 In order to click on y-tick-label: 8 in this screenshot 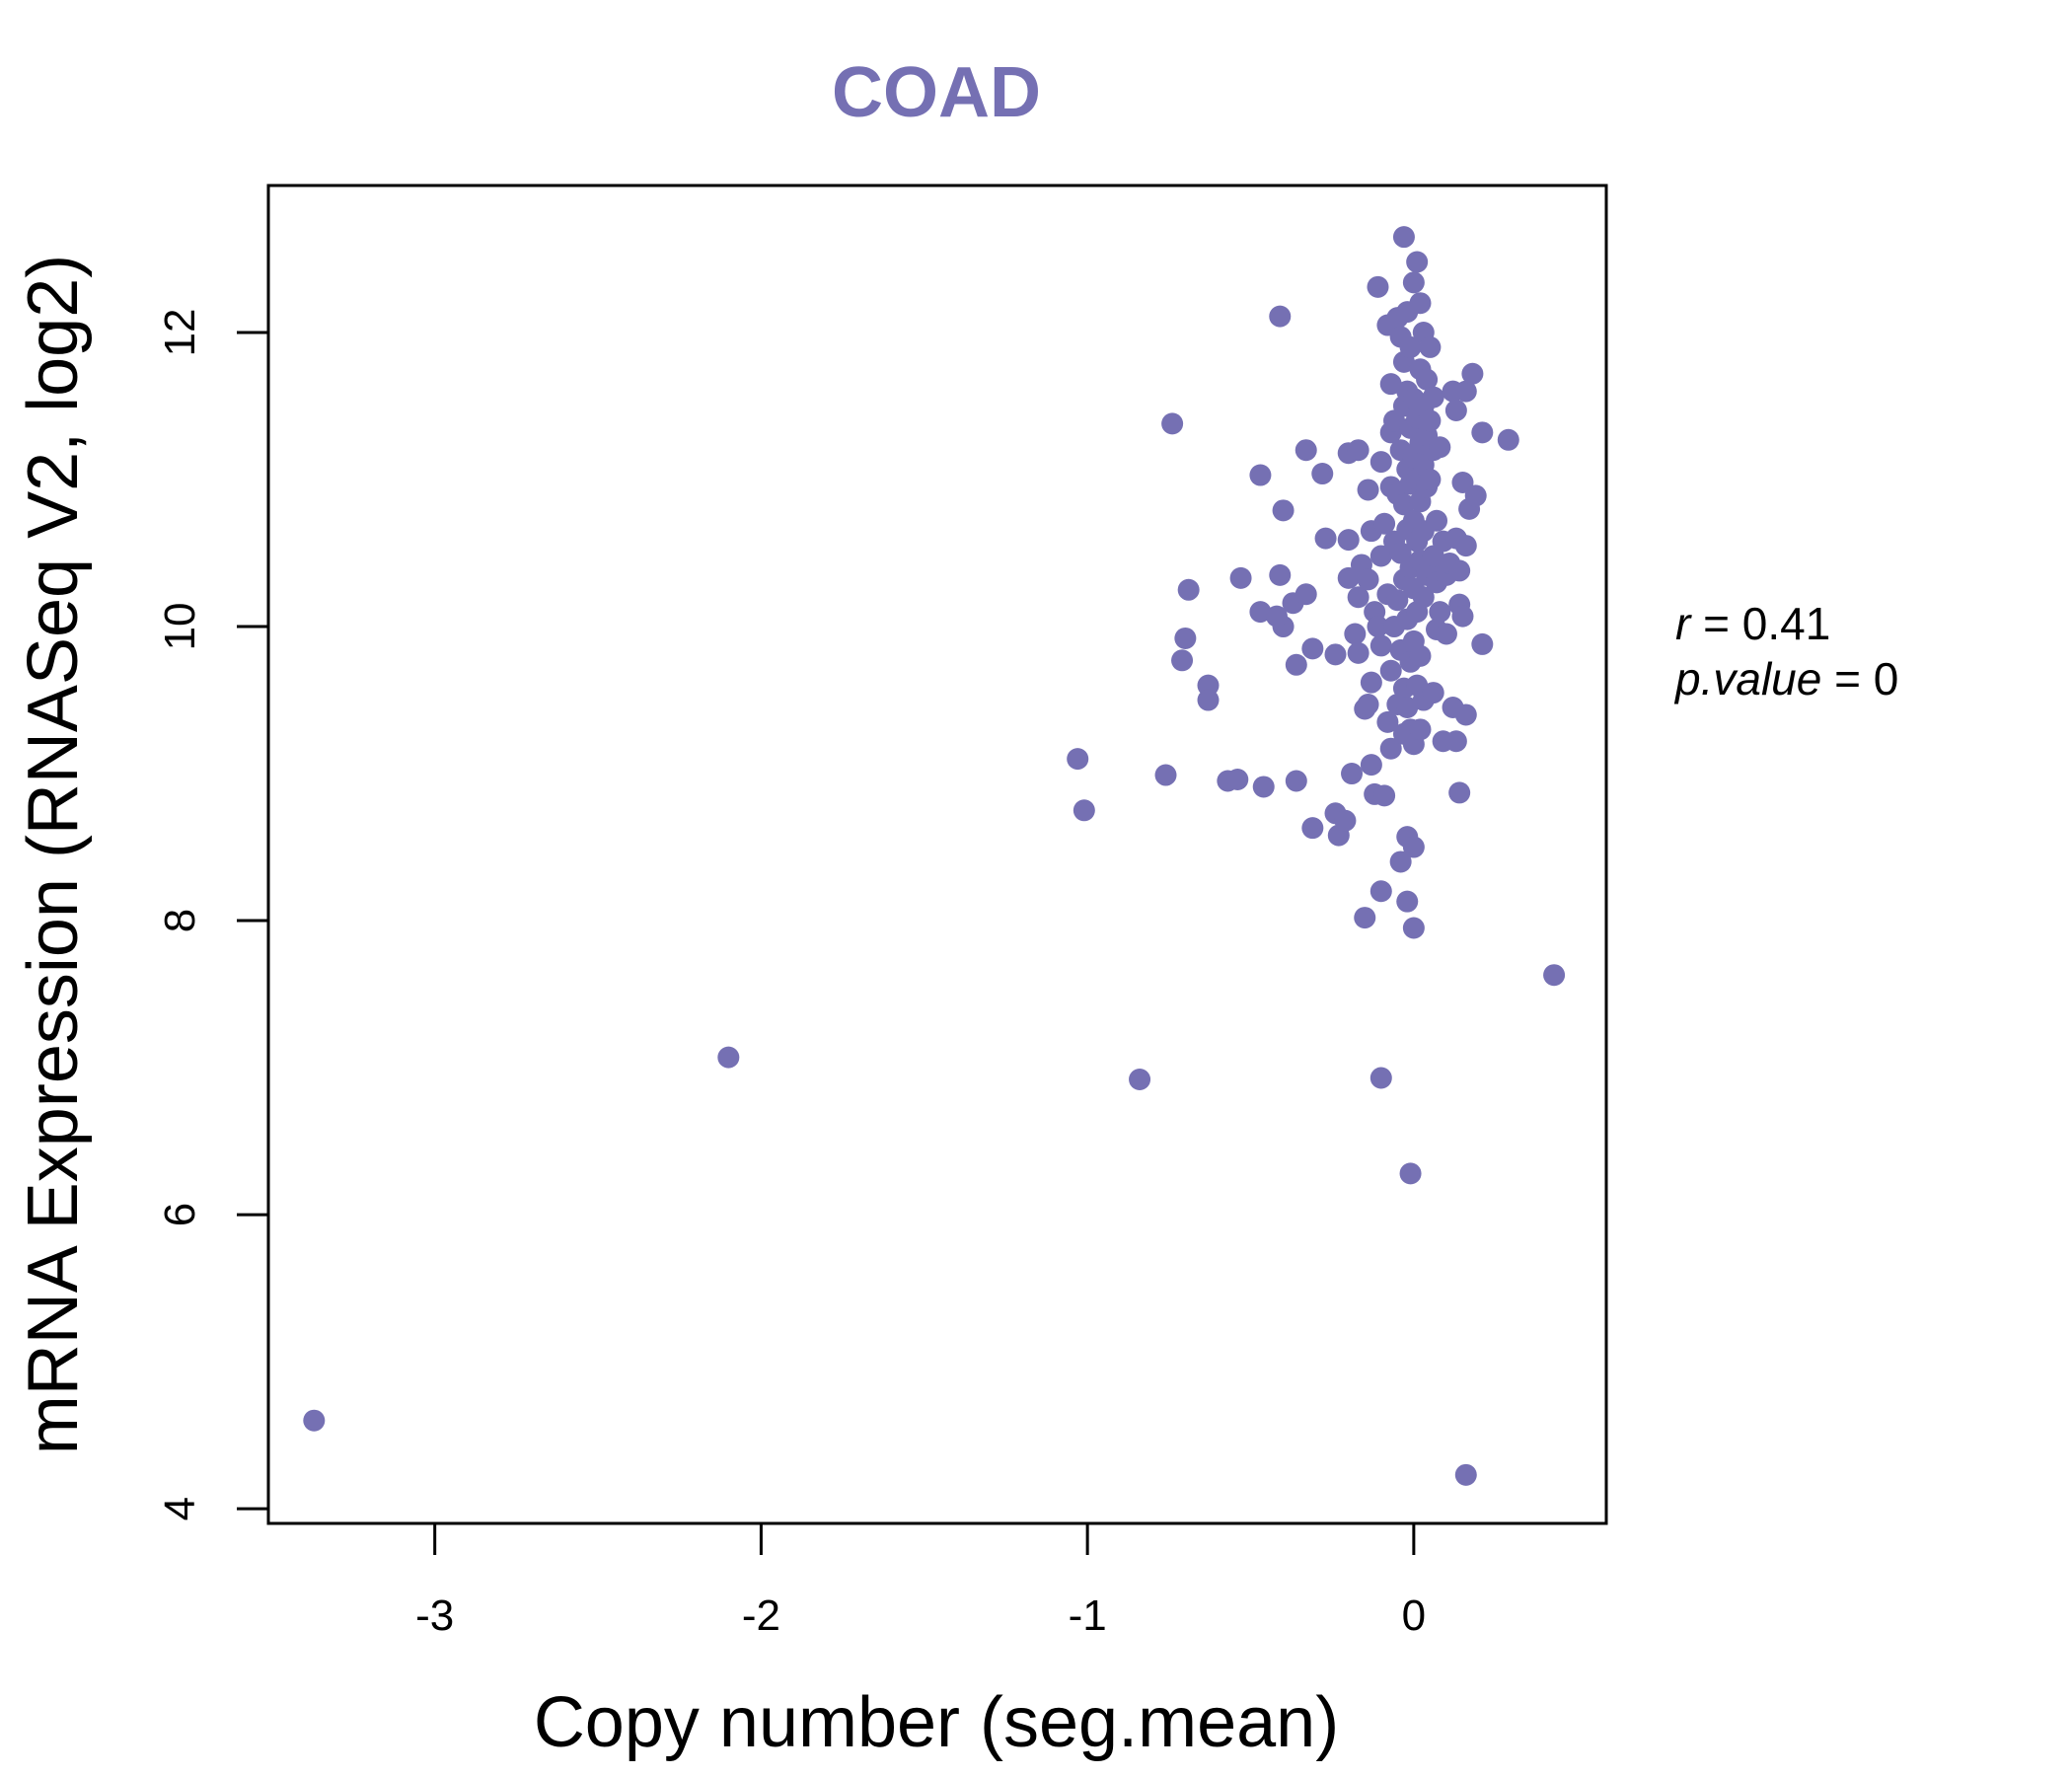, I will do `click(180, 921)`.